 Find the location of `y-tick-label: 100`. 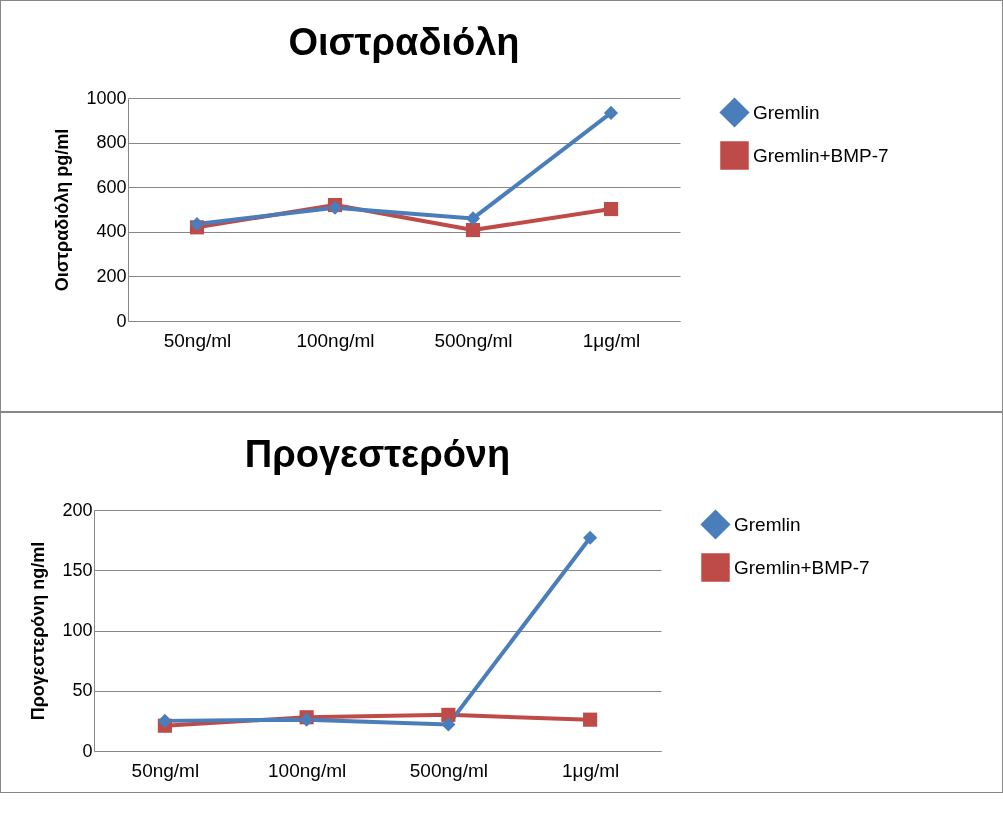

y-tick-label: 100 is located at coordinates (77, 630).